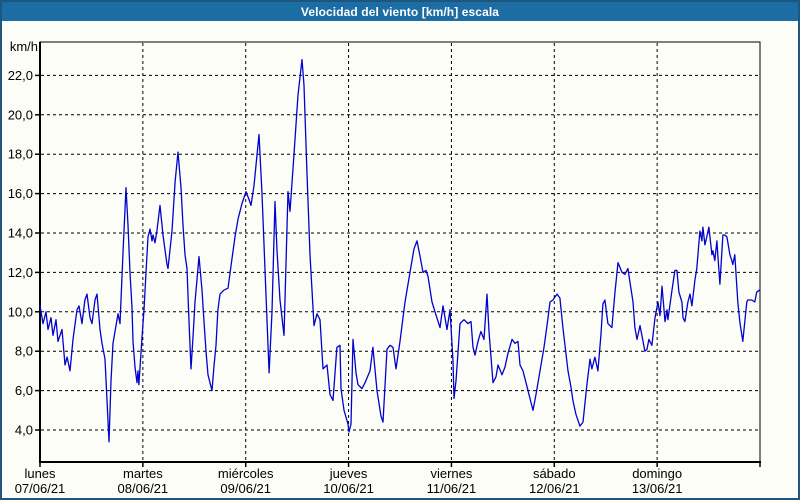 This screenshot has width=800, height=500. Describe the element at coordinates (20, 233) in the screenshot. I see `y-tick-label: 14,0` at that location.